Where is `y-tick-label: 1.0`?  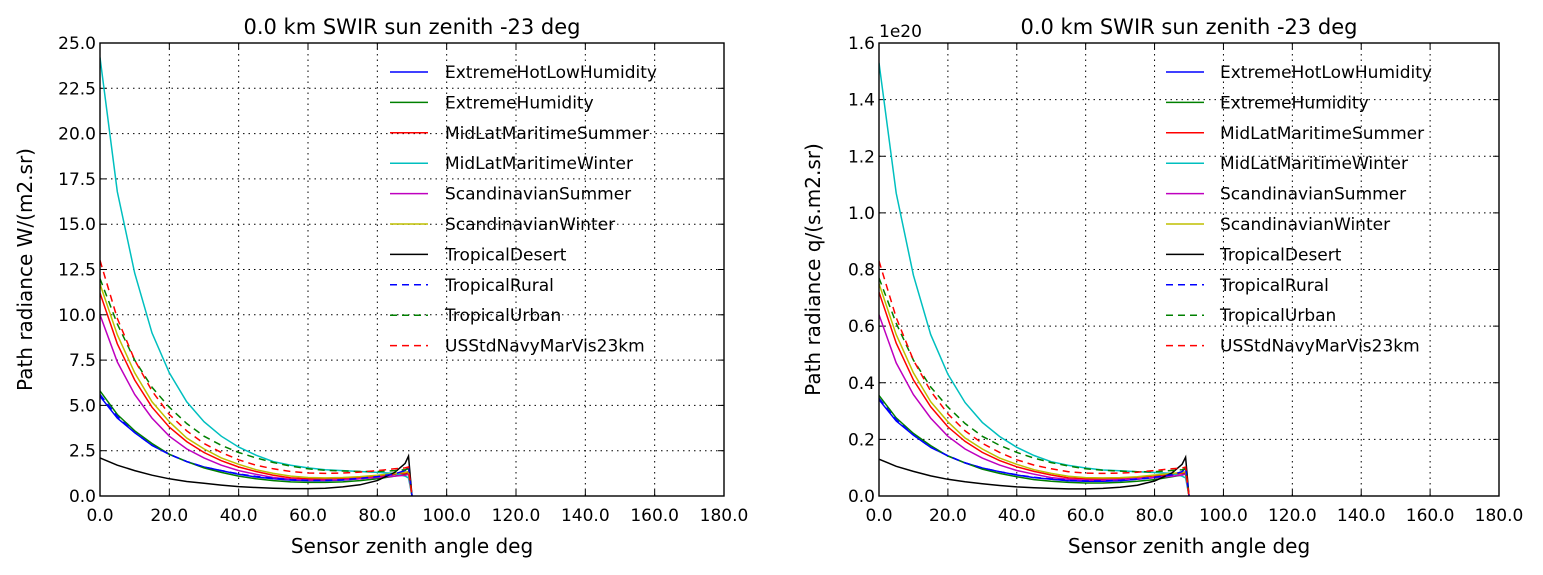
y-tick-label: 1.0 is located at coordinates (861, 214).